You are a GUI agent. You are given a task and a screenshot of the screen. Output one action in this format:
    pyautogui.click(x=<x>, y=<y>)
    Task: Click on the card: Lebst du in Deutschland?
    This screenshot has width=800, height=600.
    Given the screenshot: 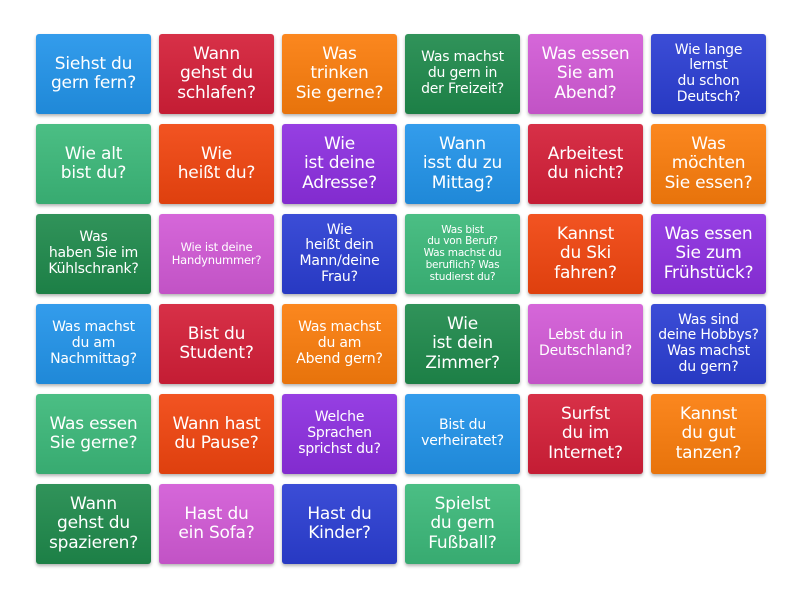 What is the action you would take?
    pyautogui.click(x=585, y=344)
    